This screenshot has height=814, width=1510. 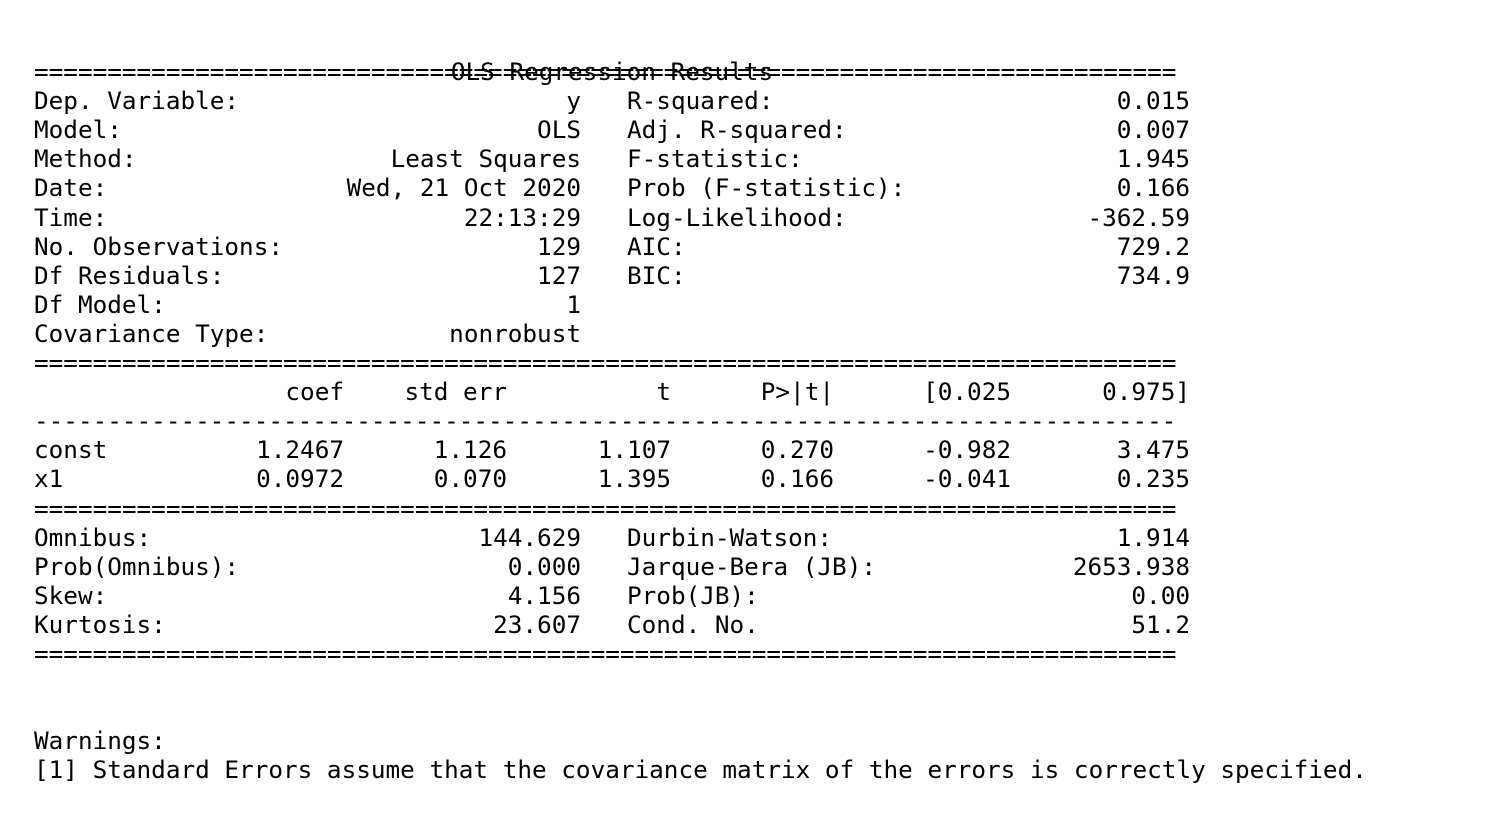 I want to click on stat-value: nonrobust, so click(x=515, y=333).